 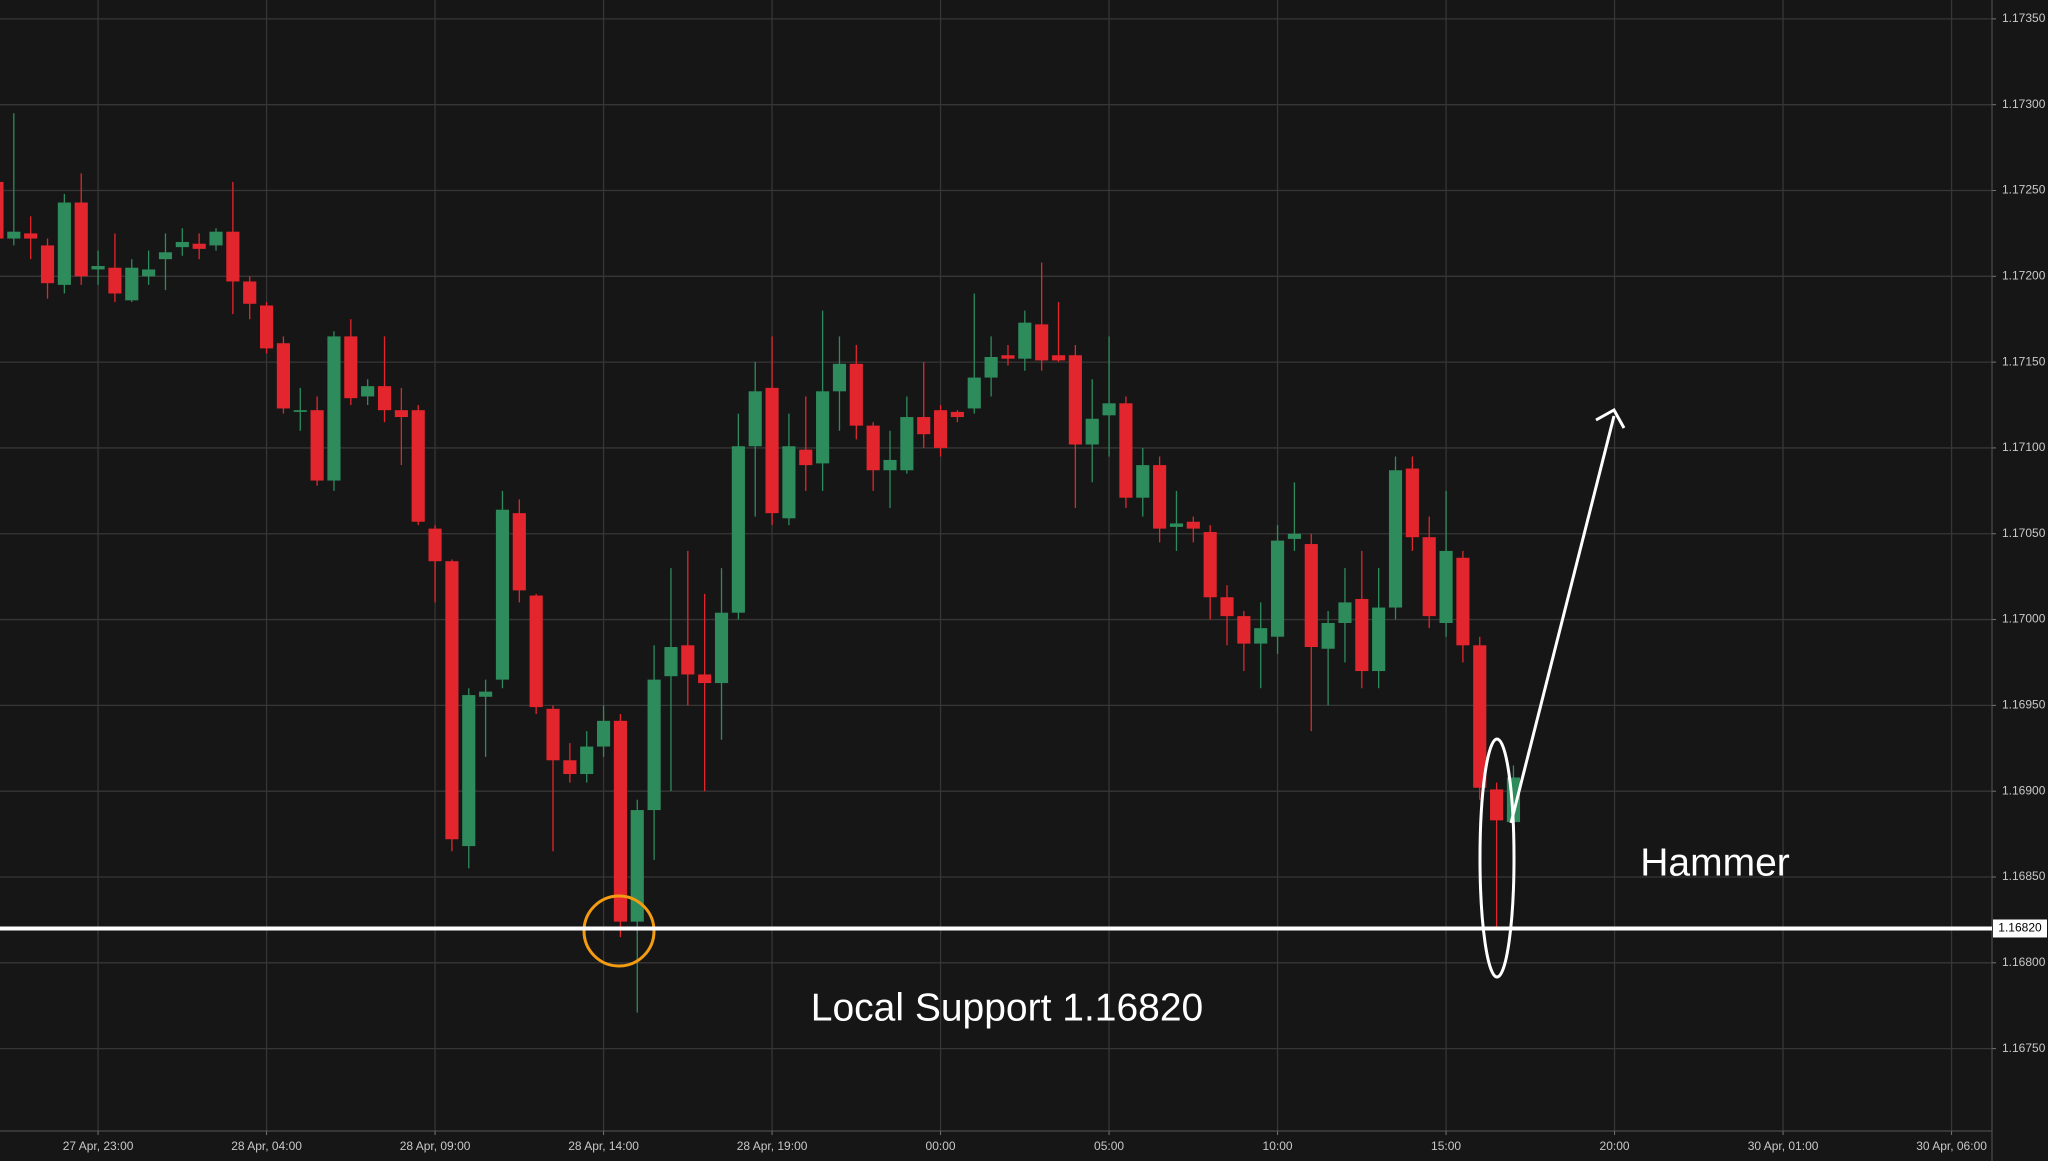 I want to click on x-tick-label: 28 Apr, 14:00, so click(x=603, y=1146).